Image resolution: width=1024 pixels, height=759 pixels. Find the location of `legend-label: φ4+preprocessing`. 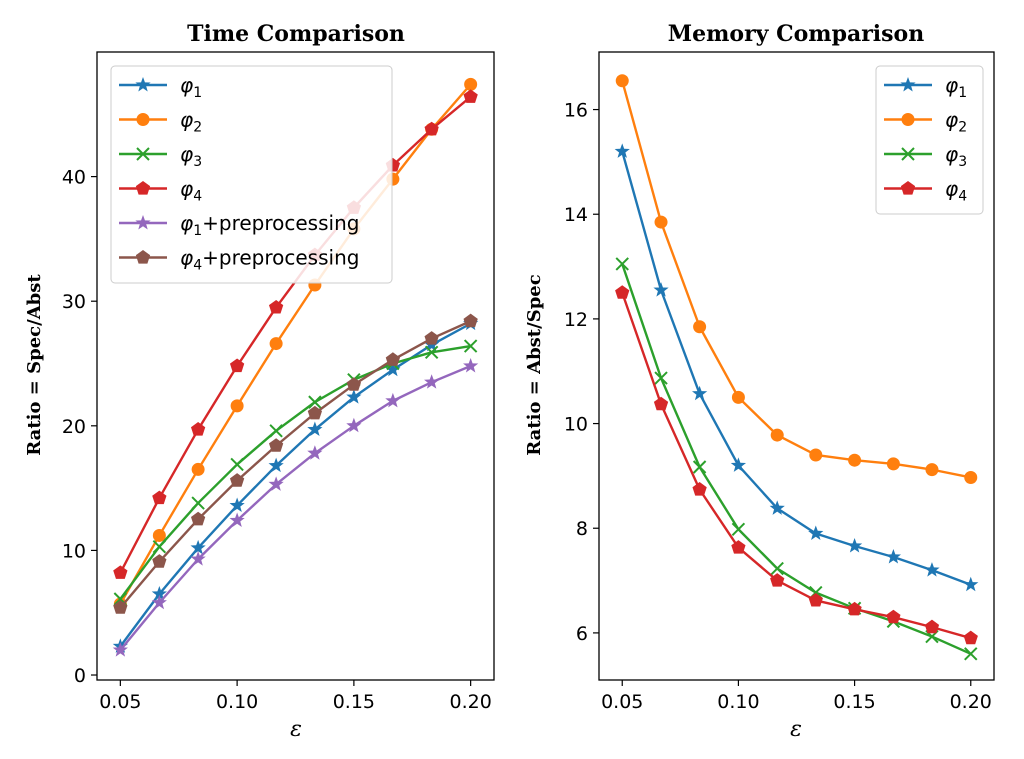

legend-label: φ4+preprocessing is located at coordinates (269, 260).